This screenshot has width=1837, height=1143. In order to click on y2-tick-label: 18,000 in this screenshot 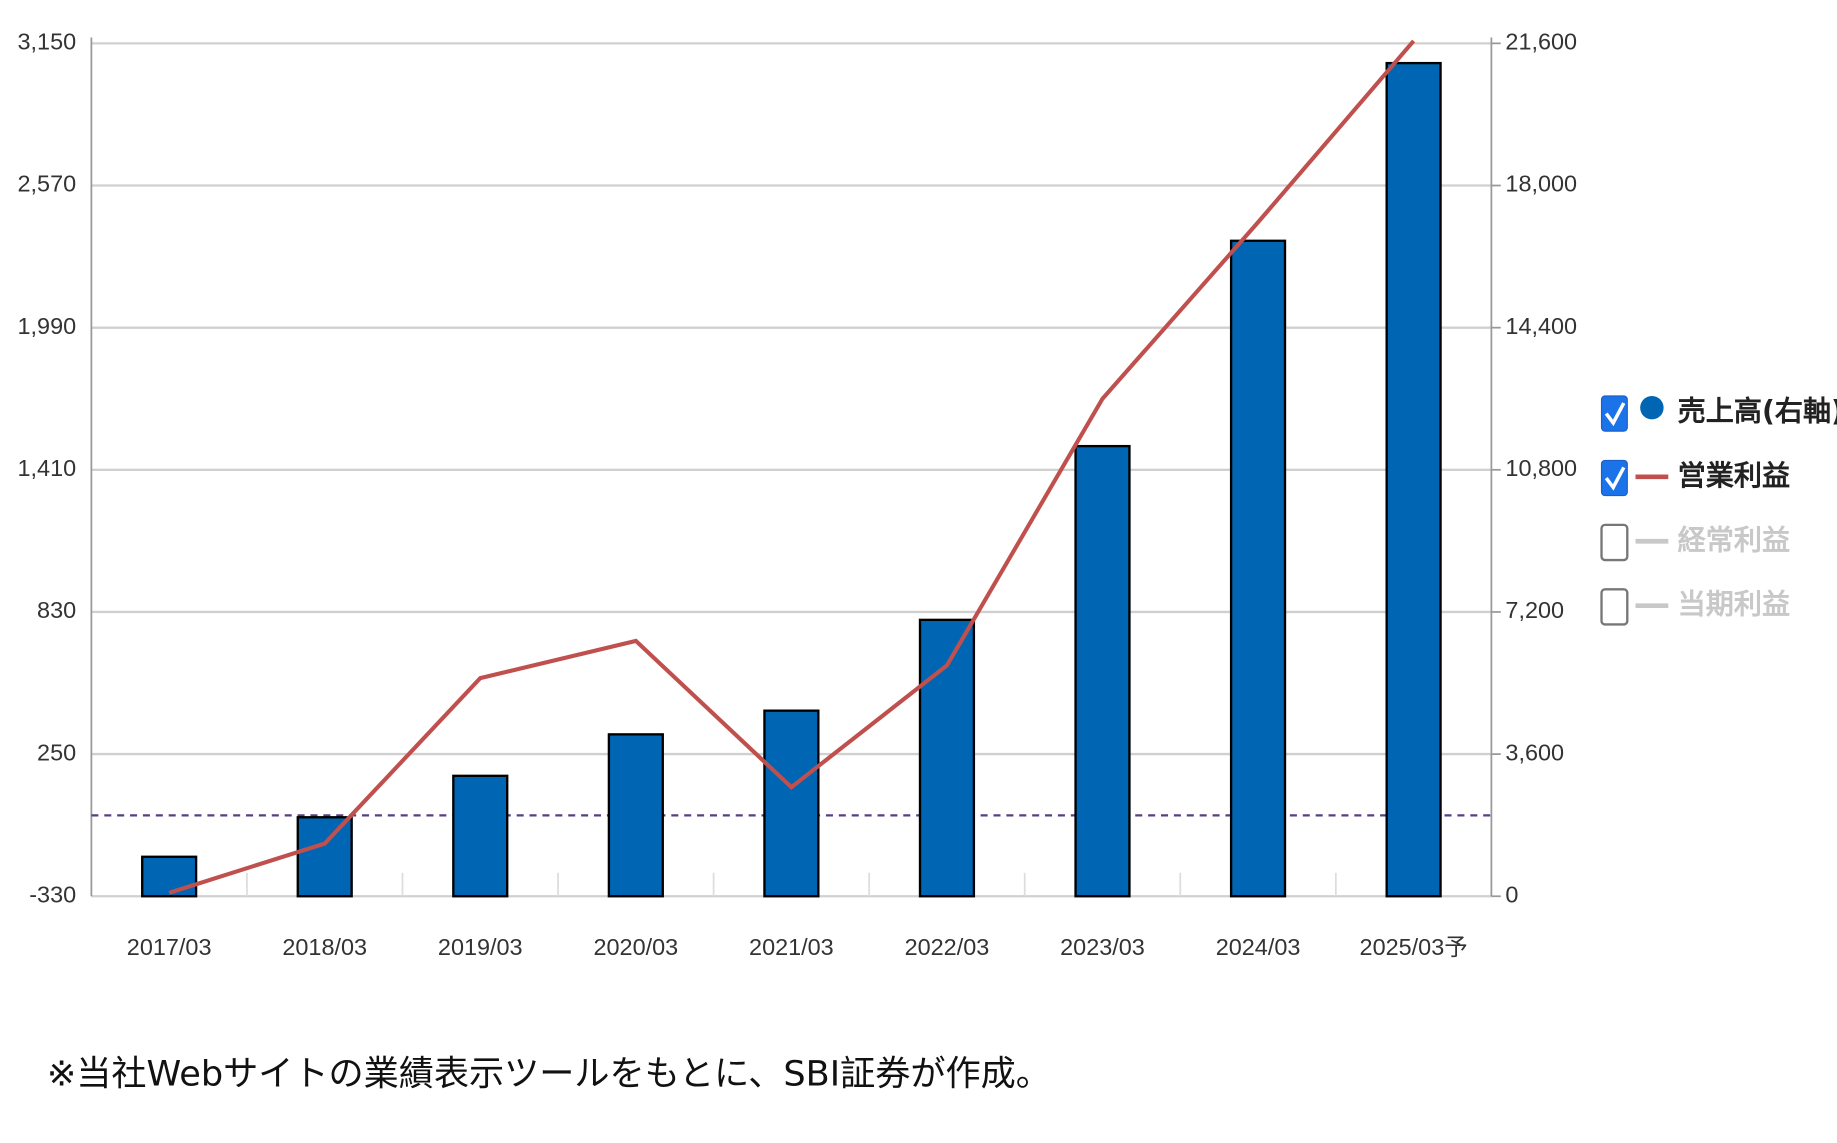, I will do `click(1541, 184)`.